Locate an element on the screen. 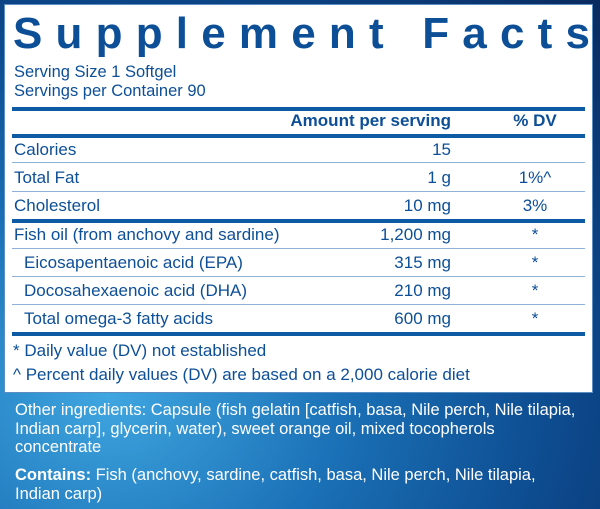  nutrient-amount: 15 is located at coordinates (441, 149).